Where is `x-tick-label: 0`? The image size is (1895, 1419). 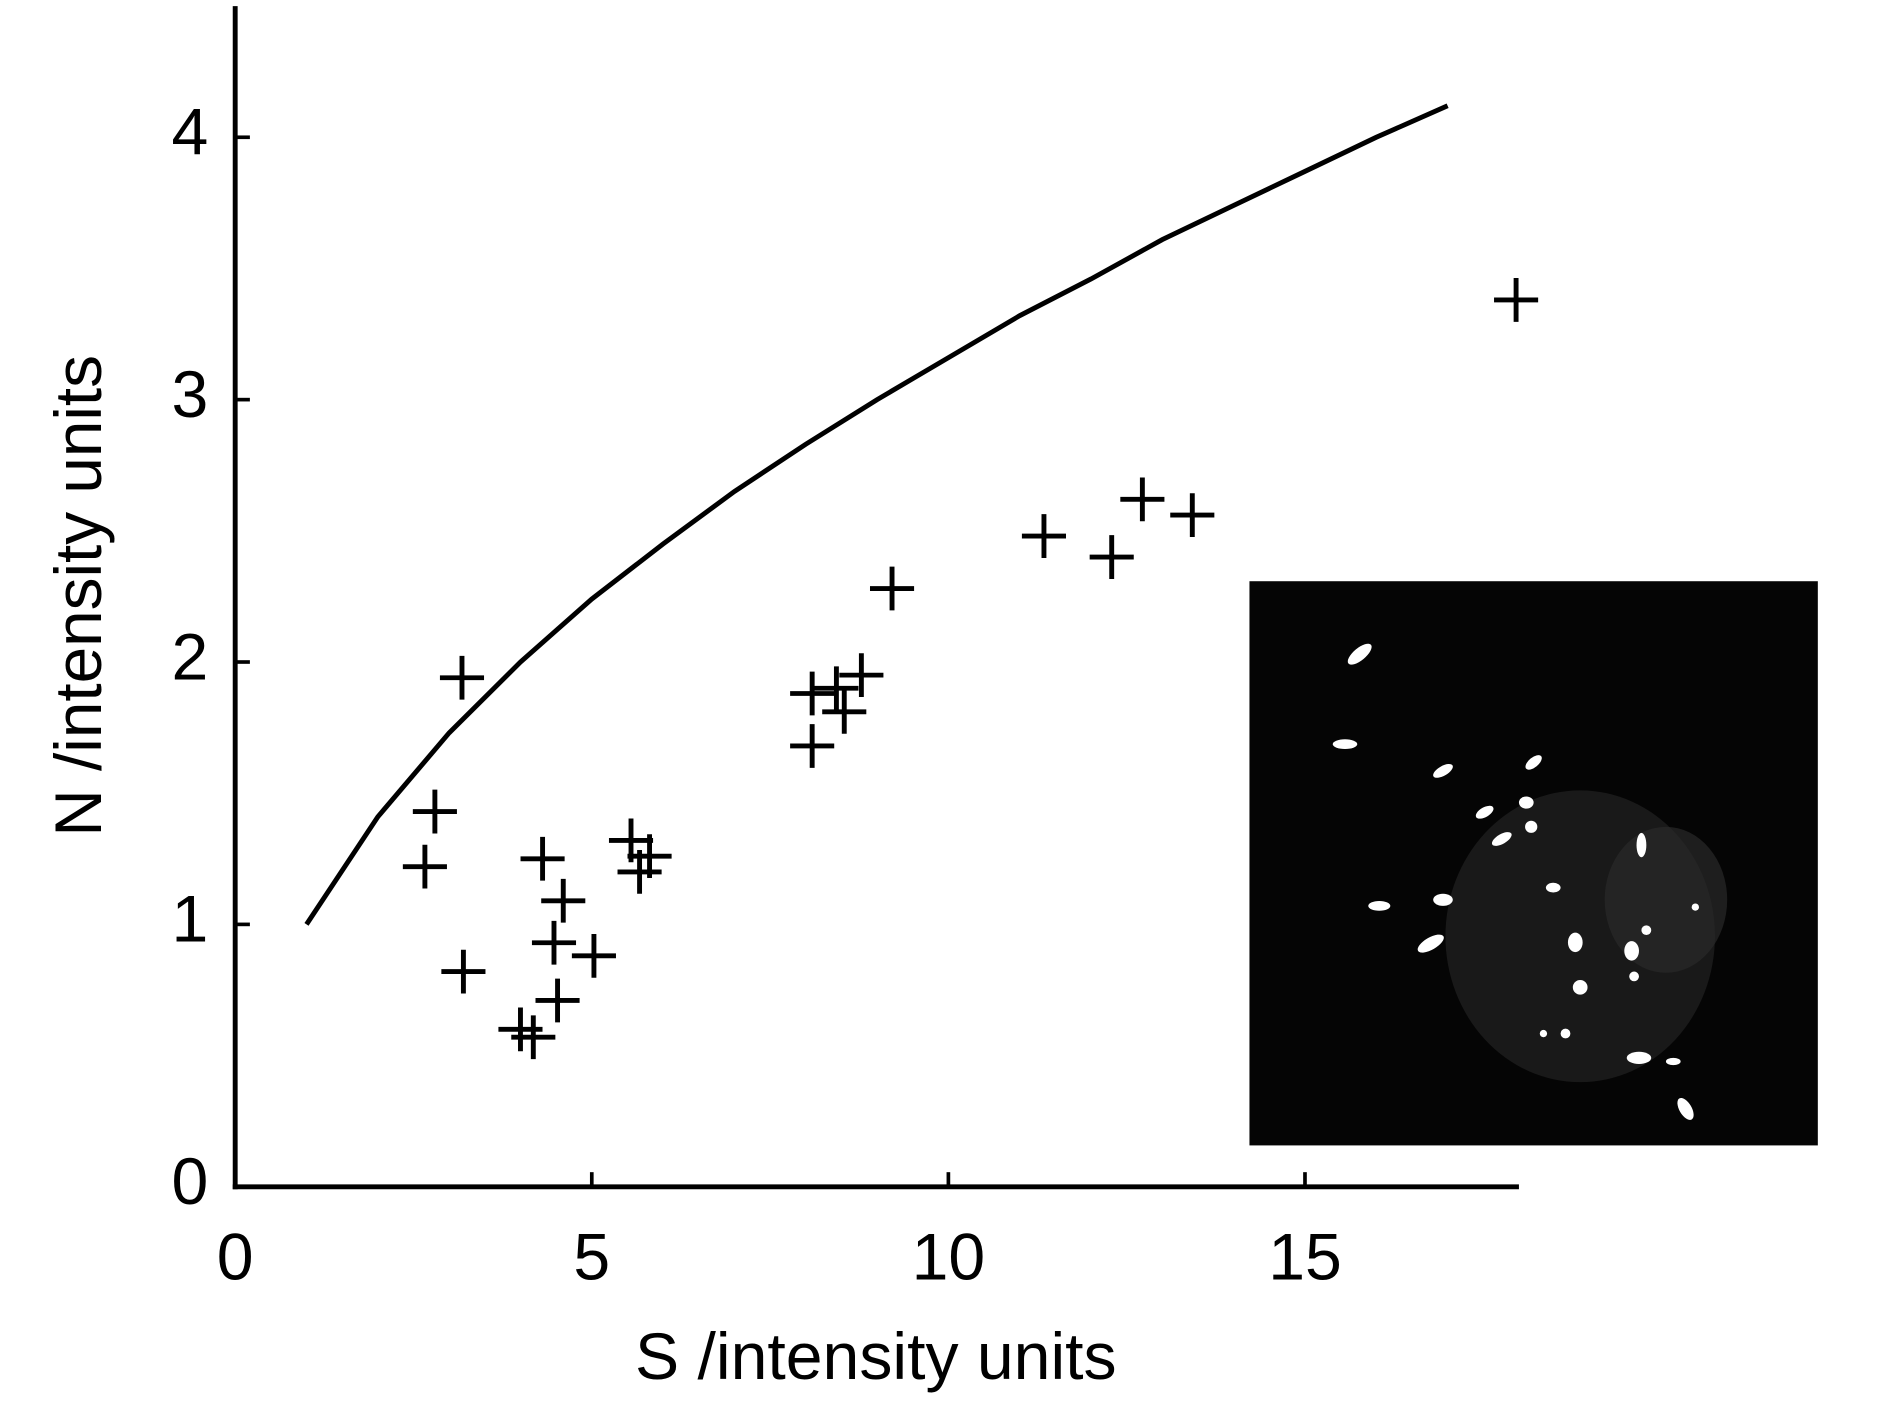
x-tick-label: 0 is located at coordinates (235, 1257).